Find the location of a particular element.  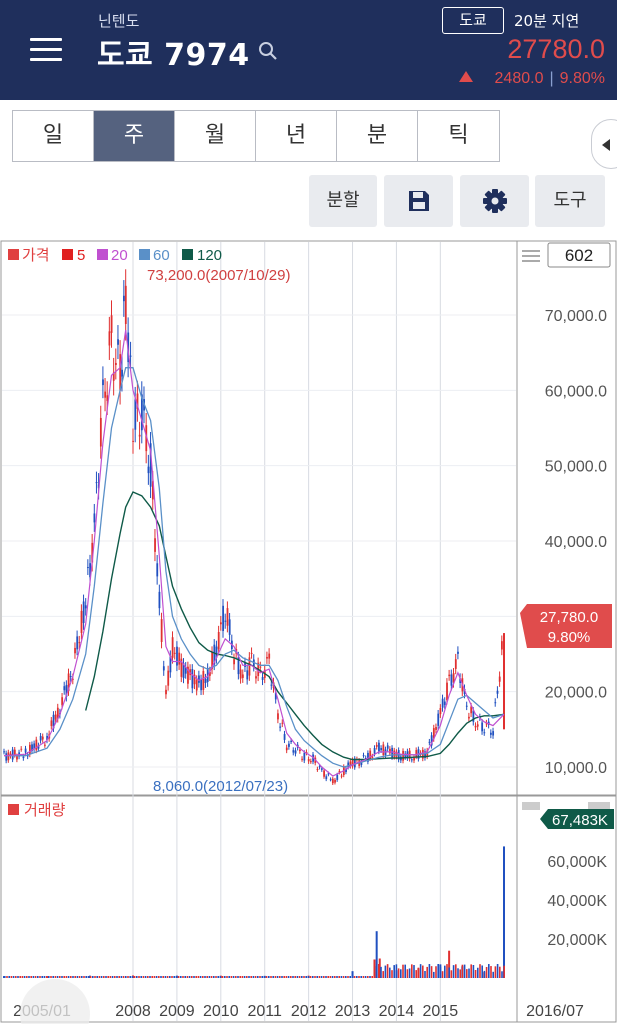

search-icon is located at coordinates (268, 51).